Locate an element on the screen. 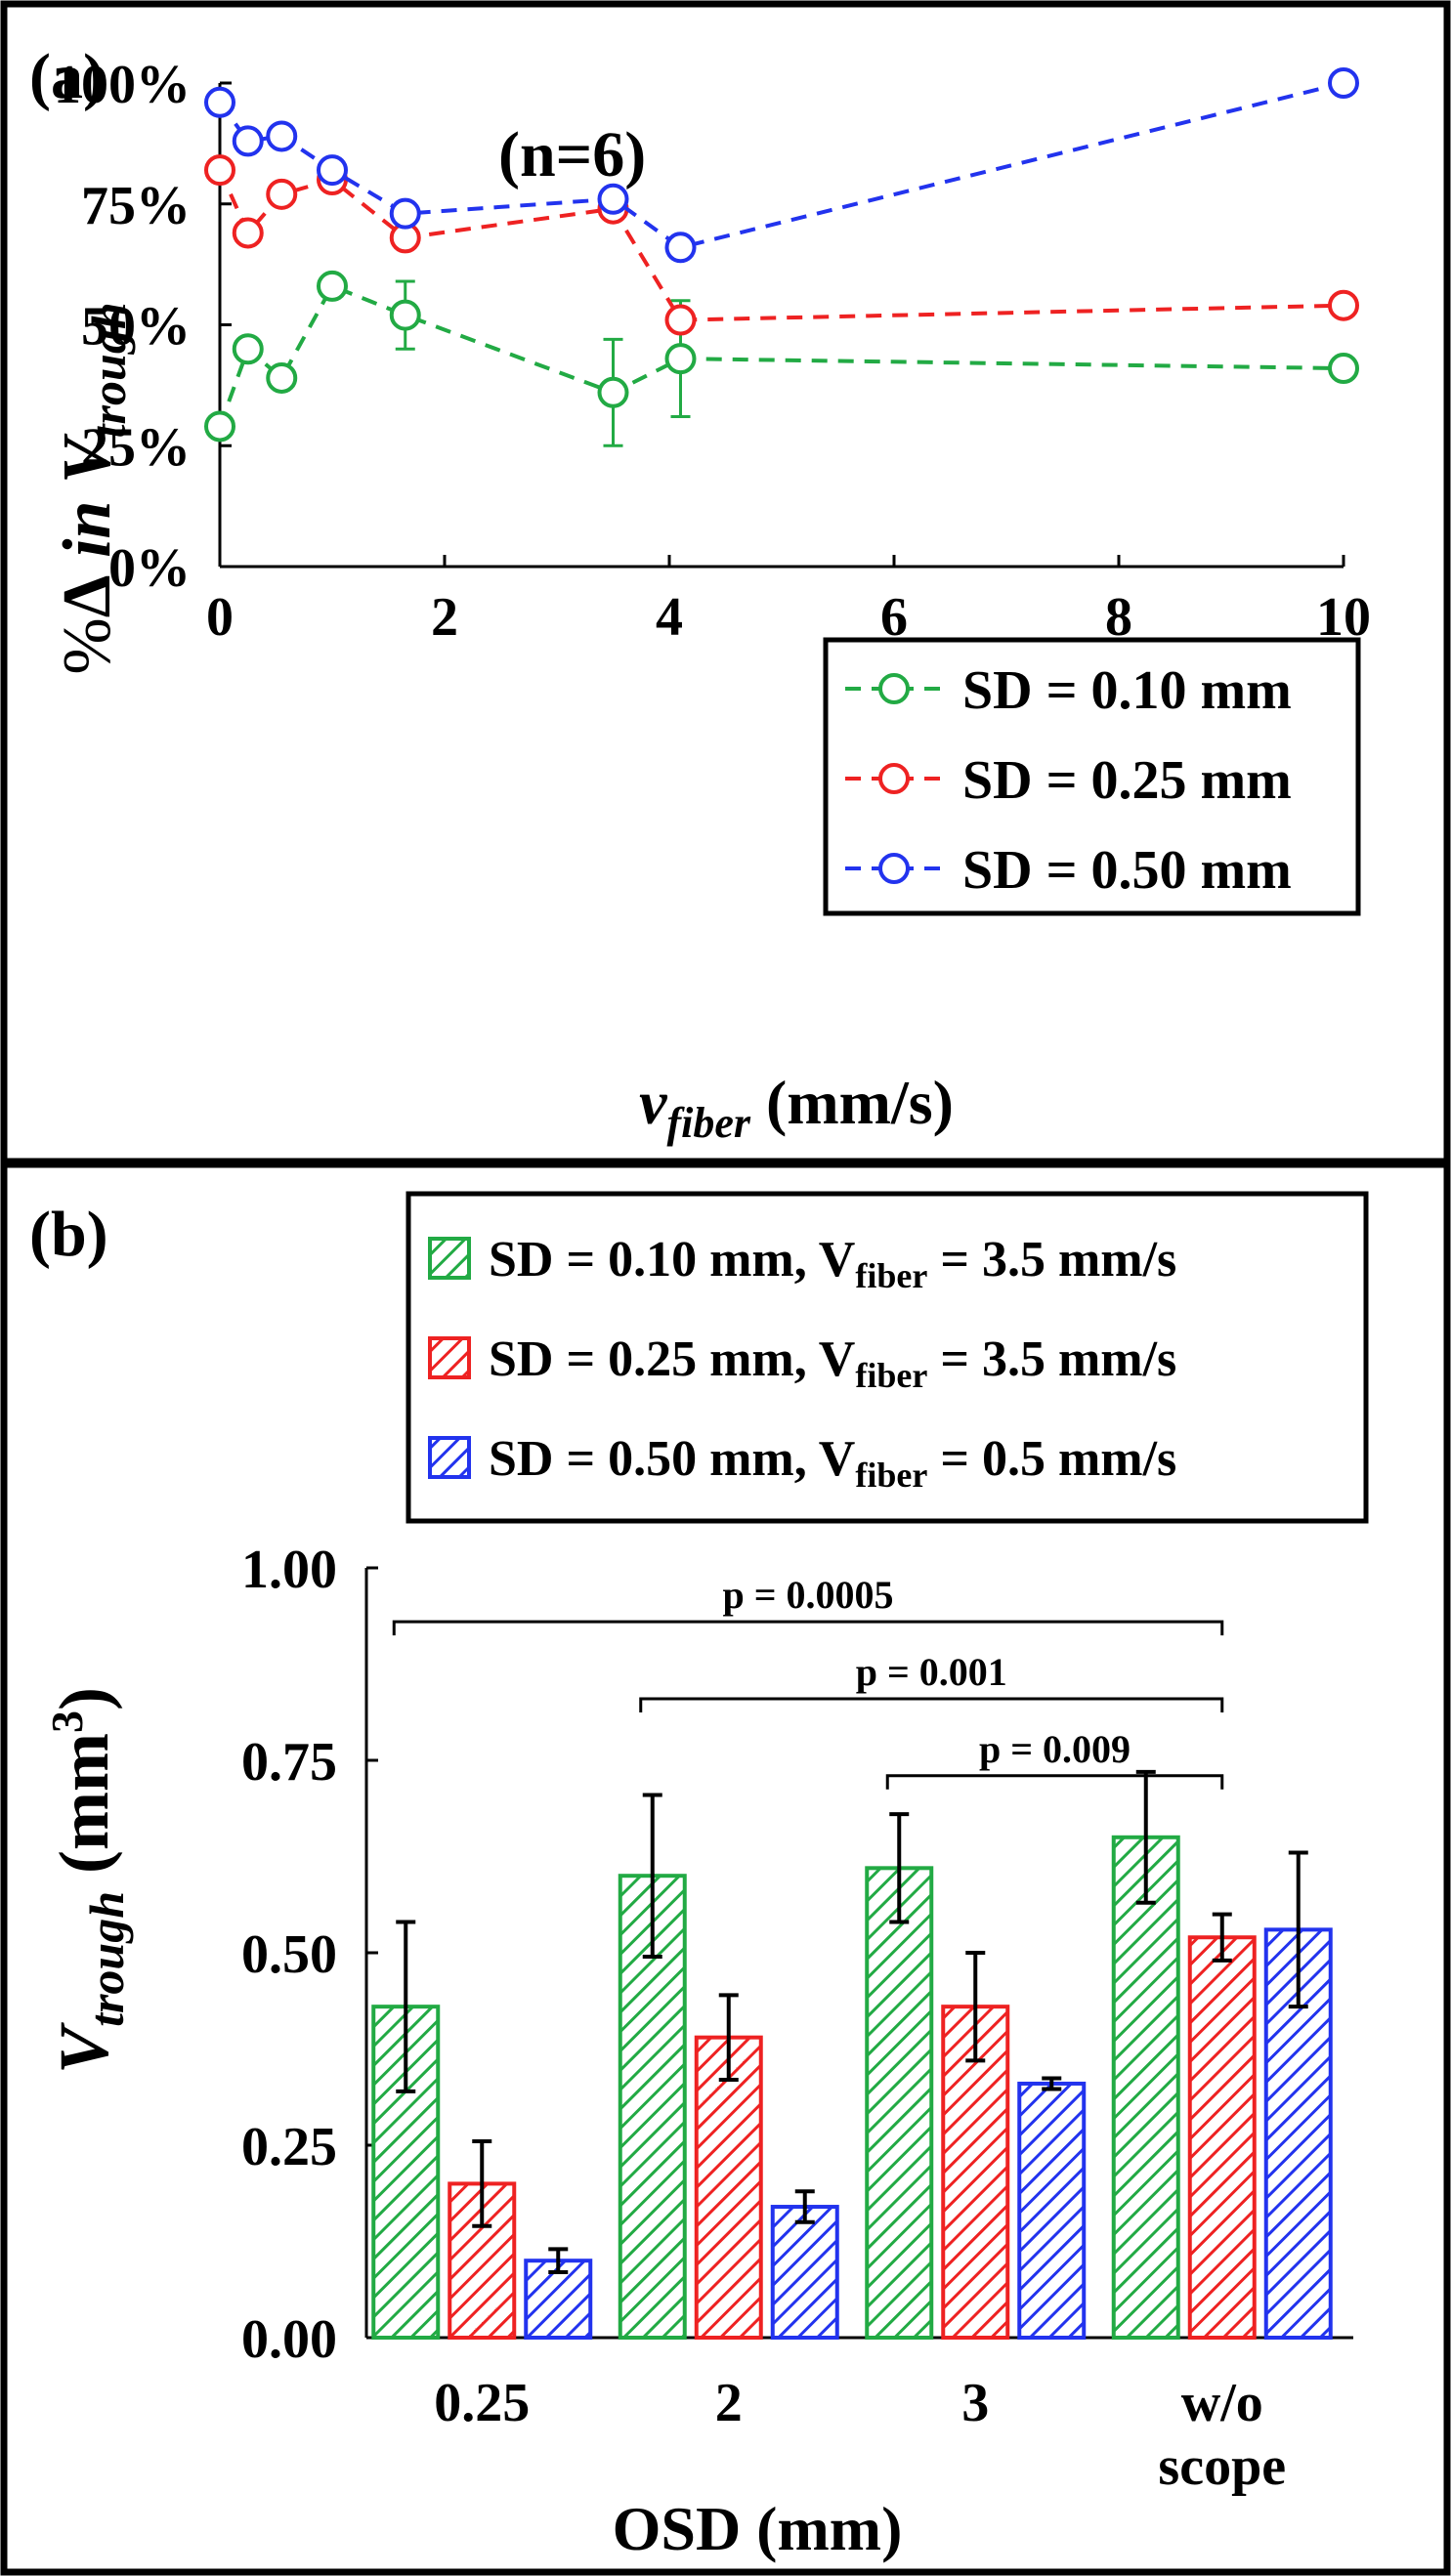 The height and width of the screenshot is (2576, 1451). p-value-label: p = 0.009 is located at coordinates (1055, 1749).